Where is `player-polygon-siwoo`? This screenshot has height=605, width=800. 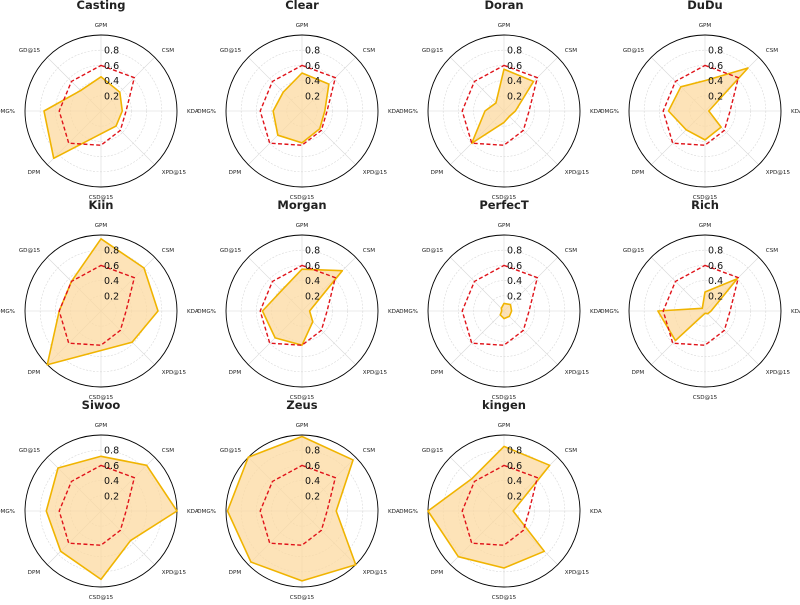
player-polygon-siwoo is located at coordinates (111, 518).